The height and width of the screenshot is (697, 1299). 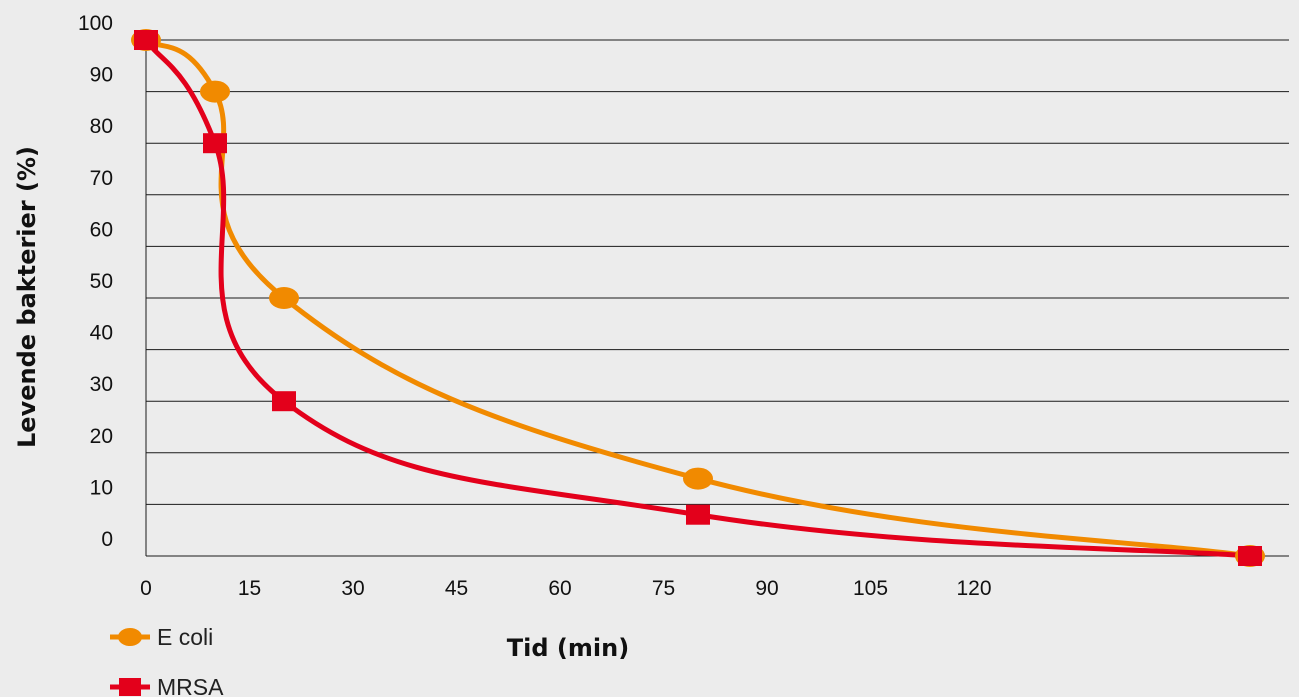 What do you see at coordinates (101, 75) in the screenshot?
I see `y-tick-label: 90` at bounding box center [101, 75].